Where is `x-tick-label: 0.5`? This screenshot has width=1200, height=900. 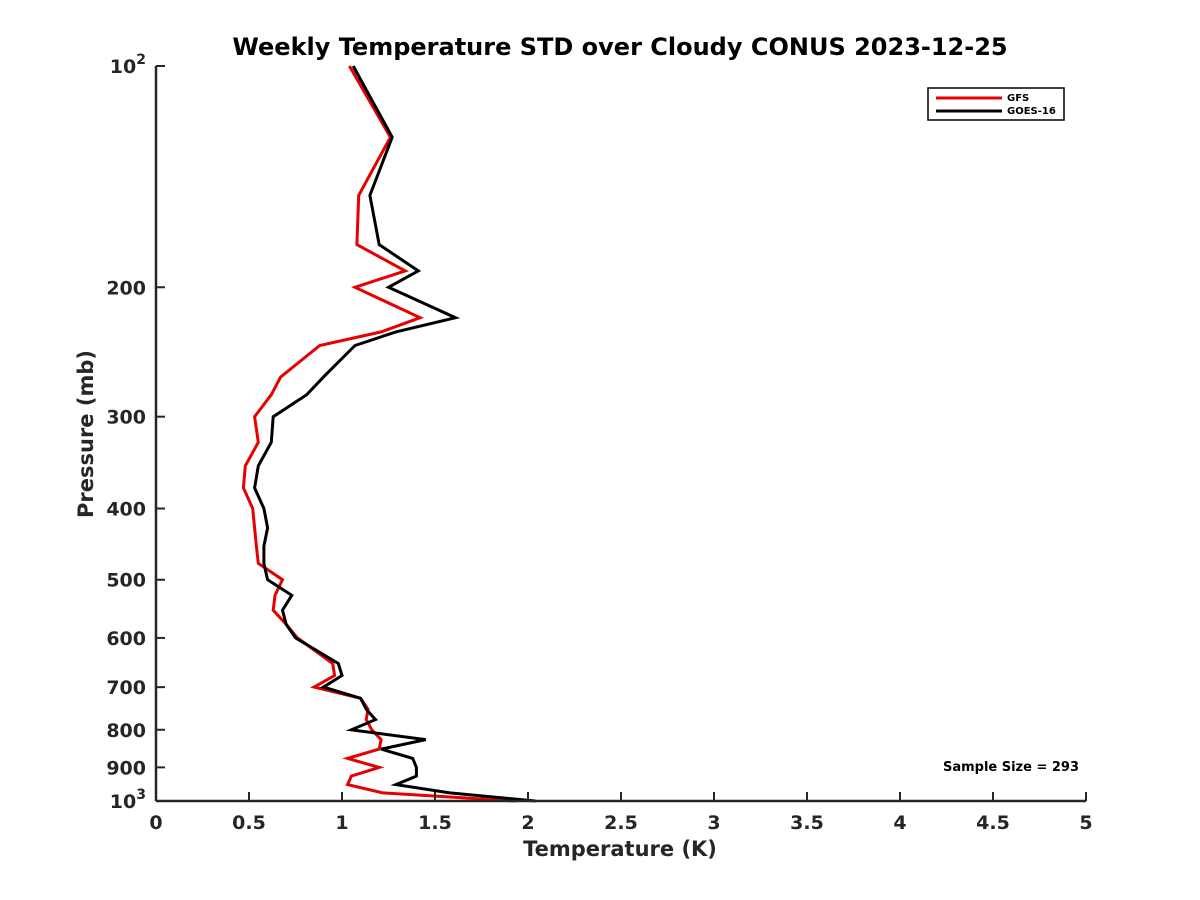
x-tick-label: 0.5 is located at coordinates (249, 823).